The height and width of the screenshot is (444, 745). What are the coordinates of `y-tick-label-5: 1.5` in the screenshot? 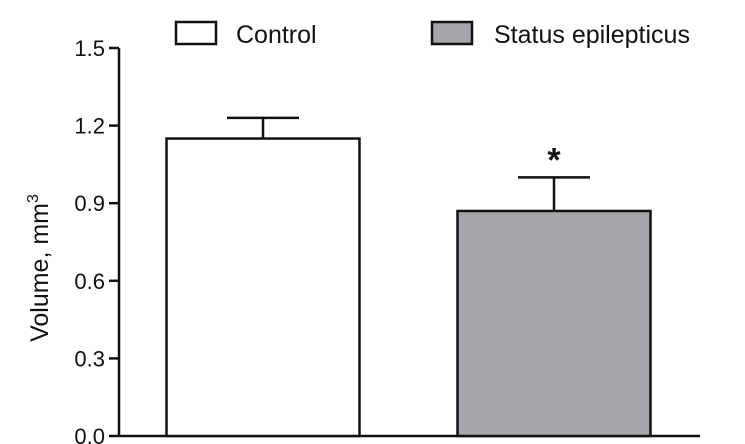 It's located at (89, 48).